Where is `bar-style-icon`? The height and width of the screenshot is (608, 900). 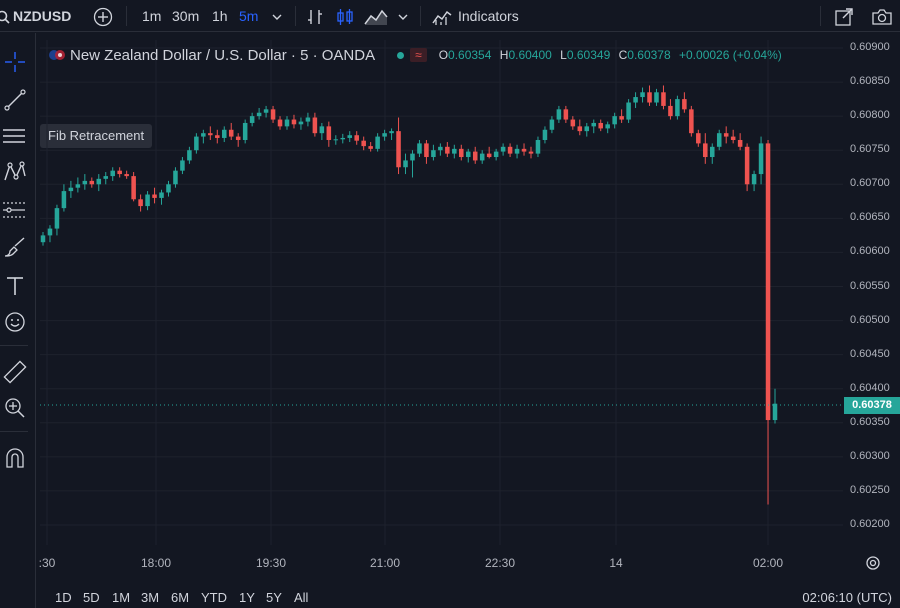 bar-style-icon is located at coordinates (315, 16).